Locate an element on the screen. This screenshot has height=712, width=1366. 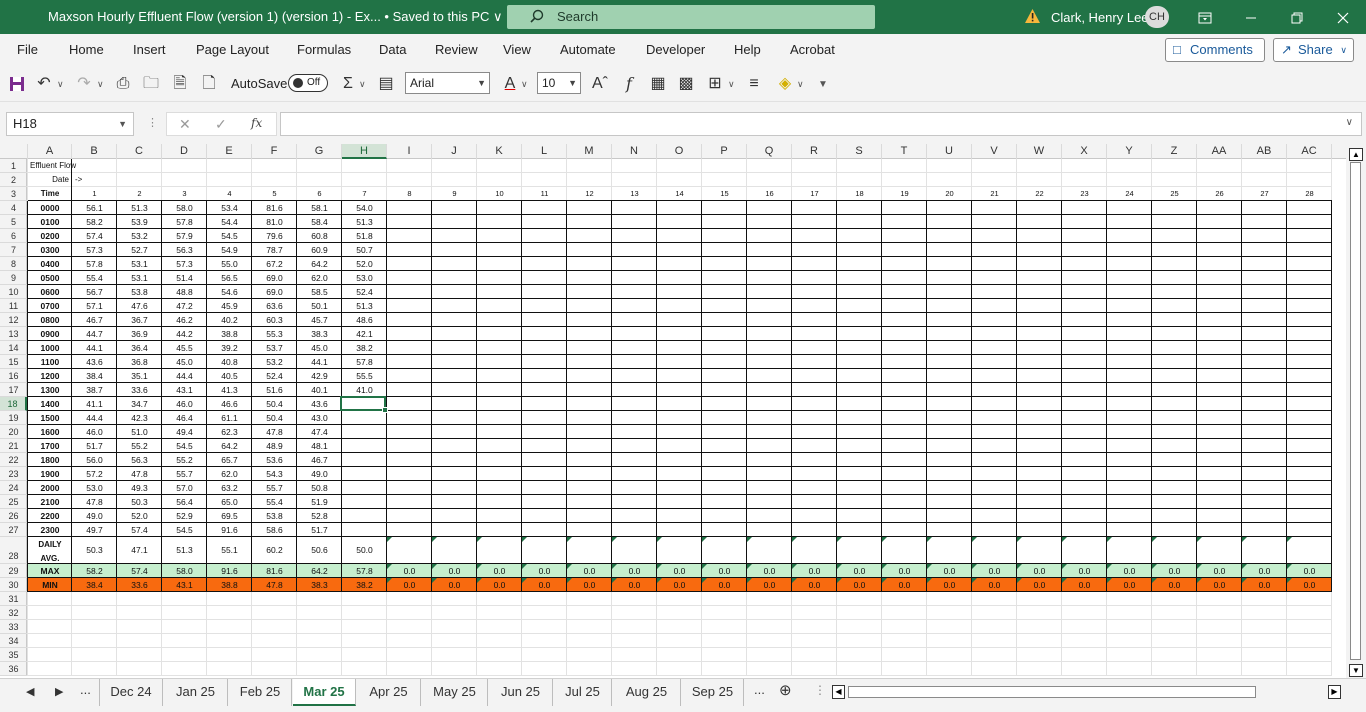
flow-value: 42.1 is located at coordinates (364, 334).